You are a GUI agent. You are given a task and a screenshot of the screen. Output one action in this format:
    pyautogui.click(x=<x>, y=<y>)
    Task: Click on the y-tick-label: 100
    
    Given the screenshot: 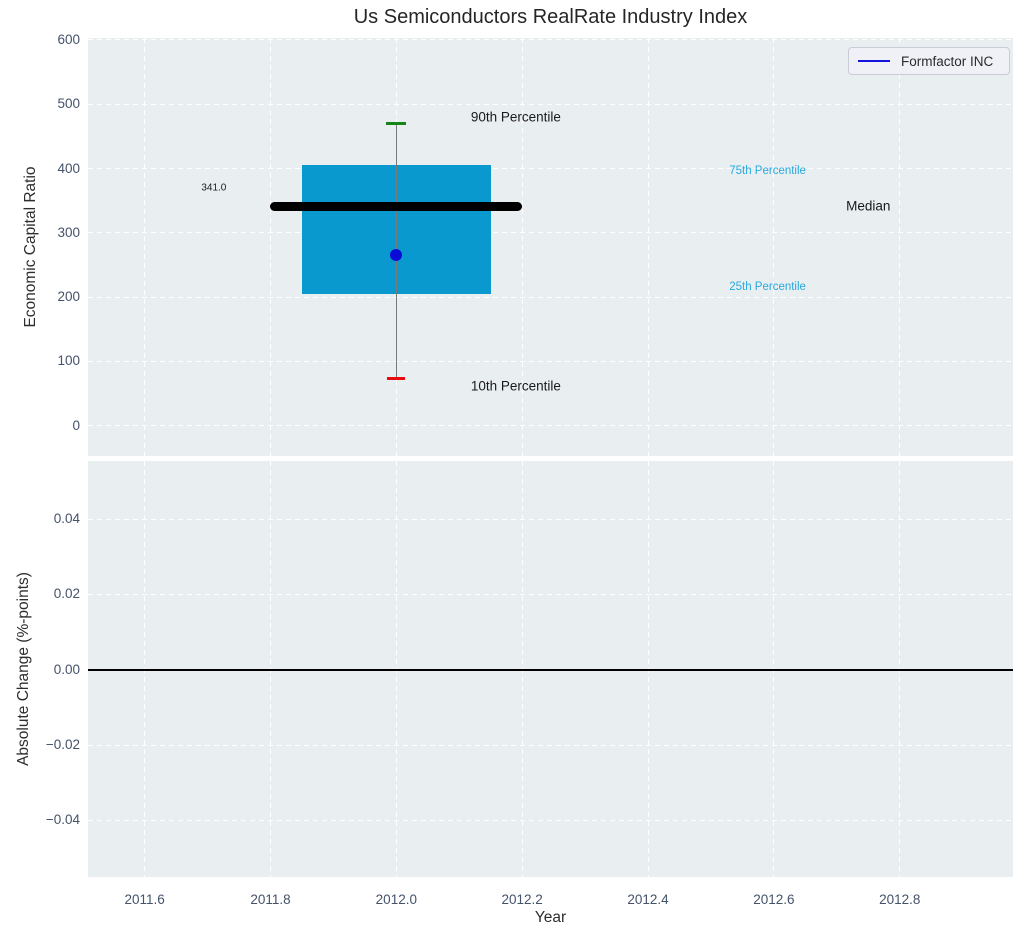 What is the action you would take?
    pyautogui.click(x=68, y=361)
    